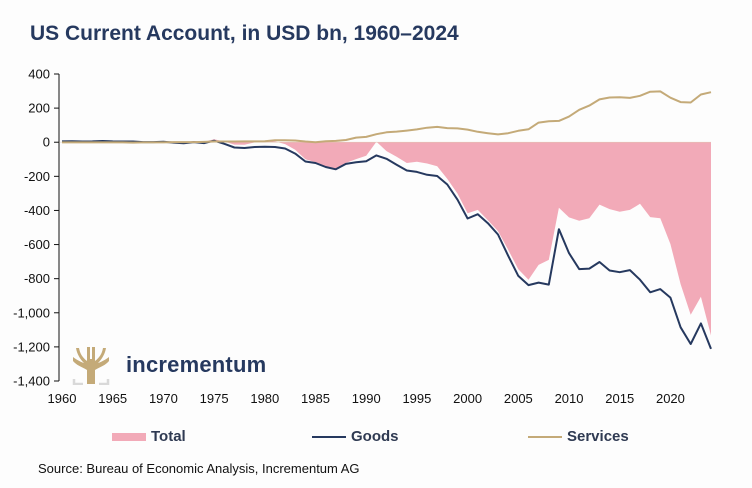 Image resolution: width=752 pixels, height=488 pixels. Describe the element at coordinates (168, 436) in the screenshot. I see `legend-label-total: Total` at that location.